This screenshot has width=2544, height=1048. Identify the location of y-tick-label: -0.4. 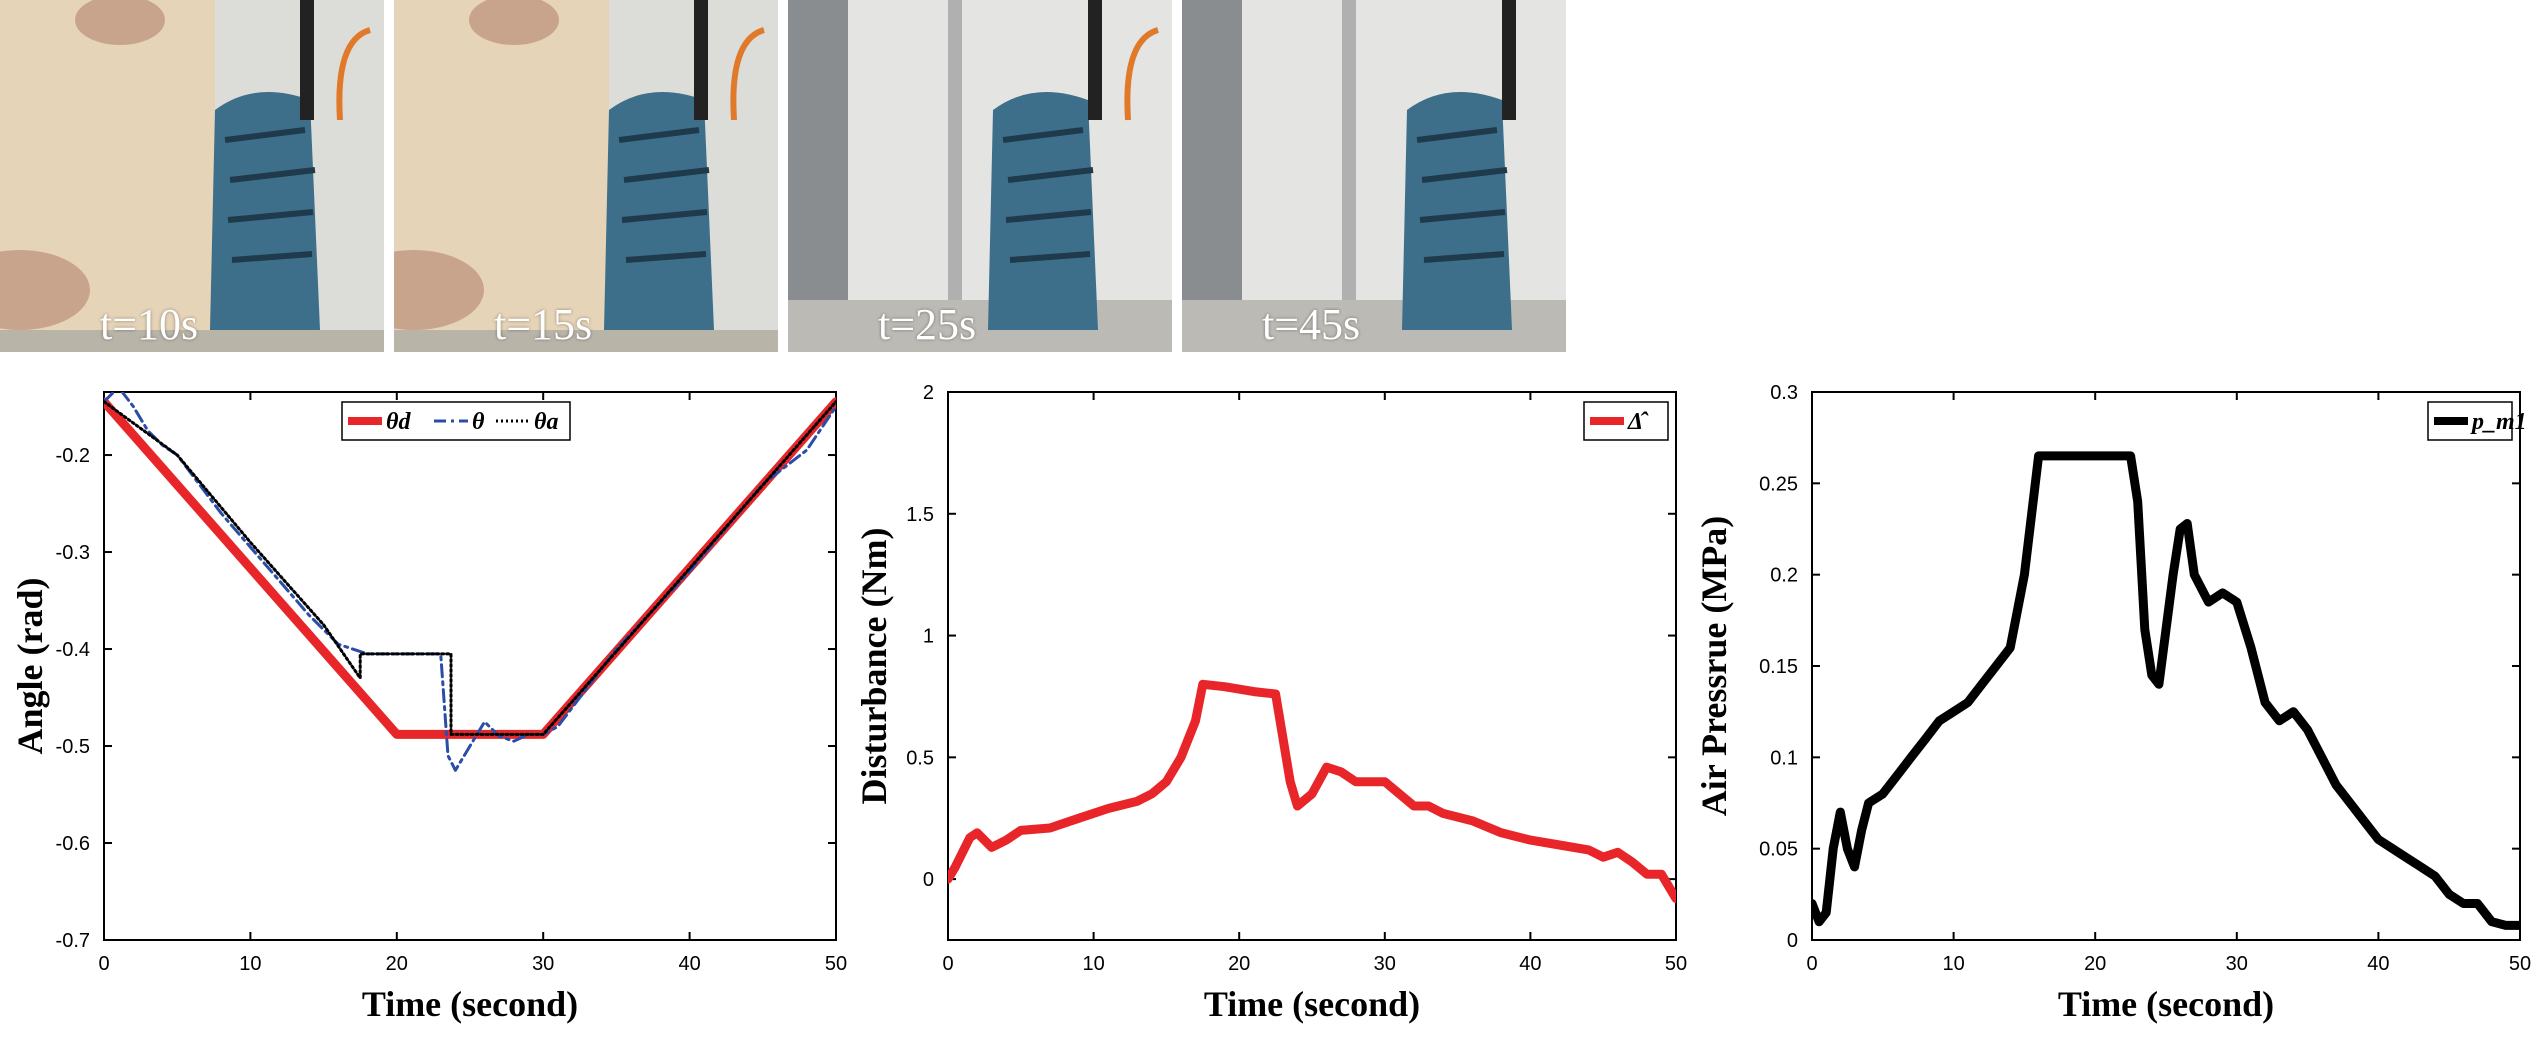
(73, 650).